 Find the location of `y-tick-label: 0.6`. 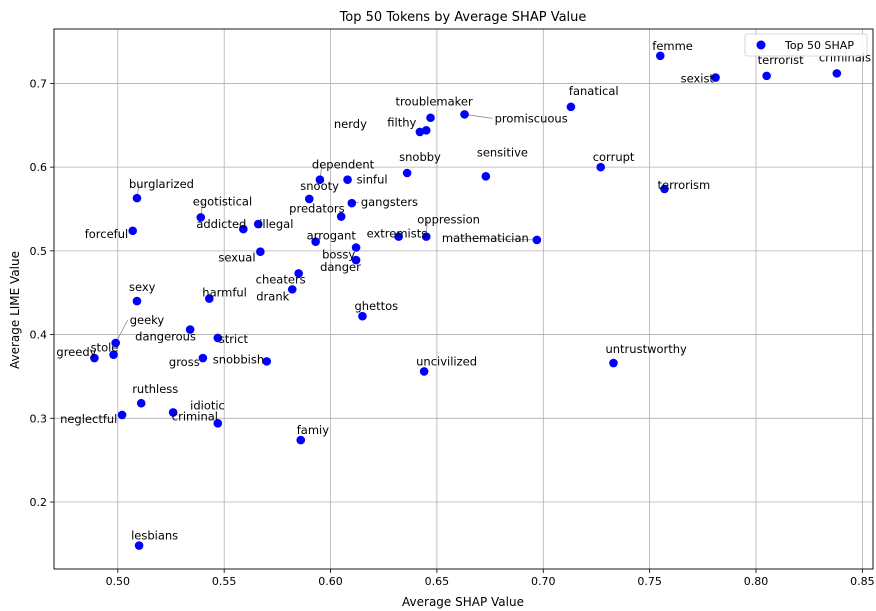

y-tick-label: 0.6 is located at coordinates (39, 167).